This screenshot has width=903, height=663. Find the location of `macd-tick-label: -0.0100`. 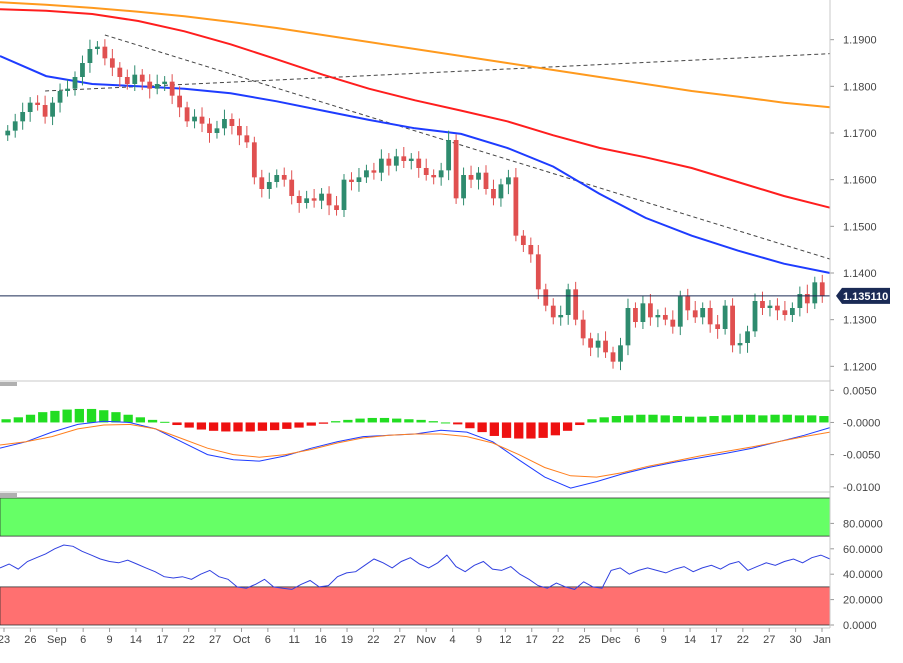

macd-tick-label: -0.0100 is located at coordinates (861, 488).